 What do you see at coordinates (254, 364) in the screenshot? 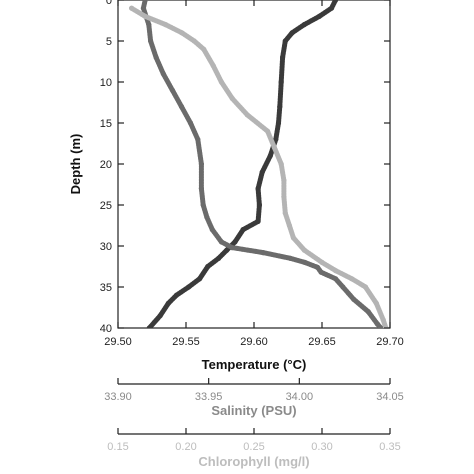
I see `temperature-axis-title: Temperature (°C)` at bounding box center [254, 364].